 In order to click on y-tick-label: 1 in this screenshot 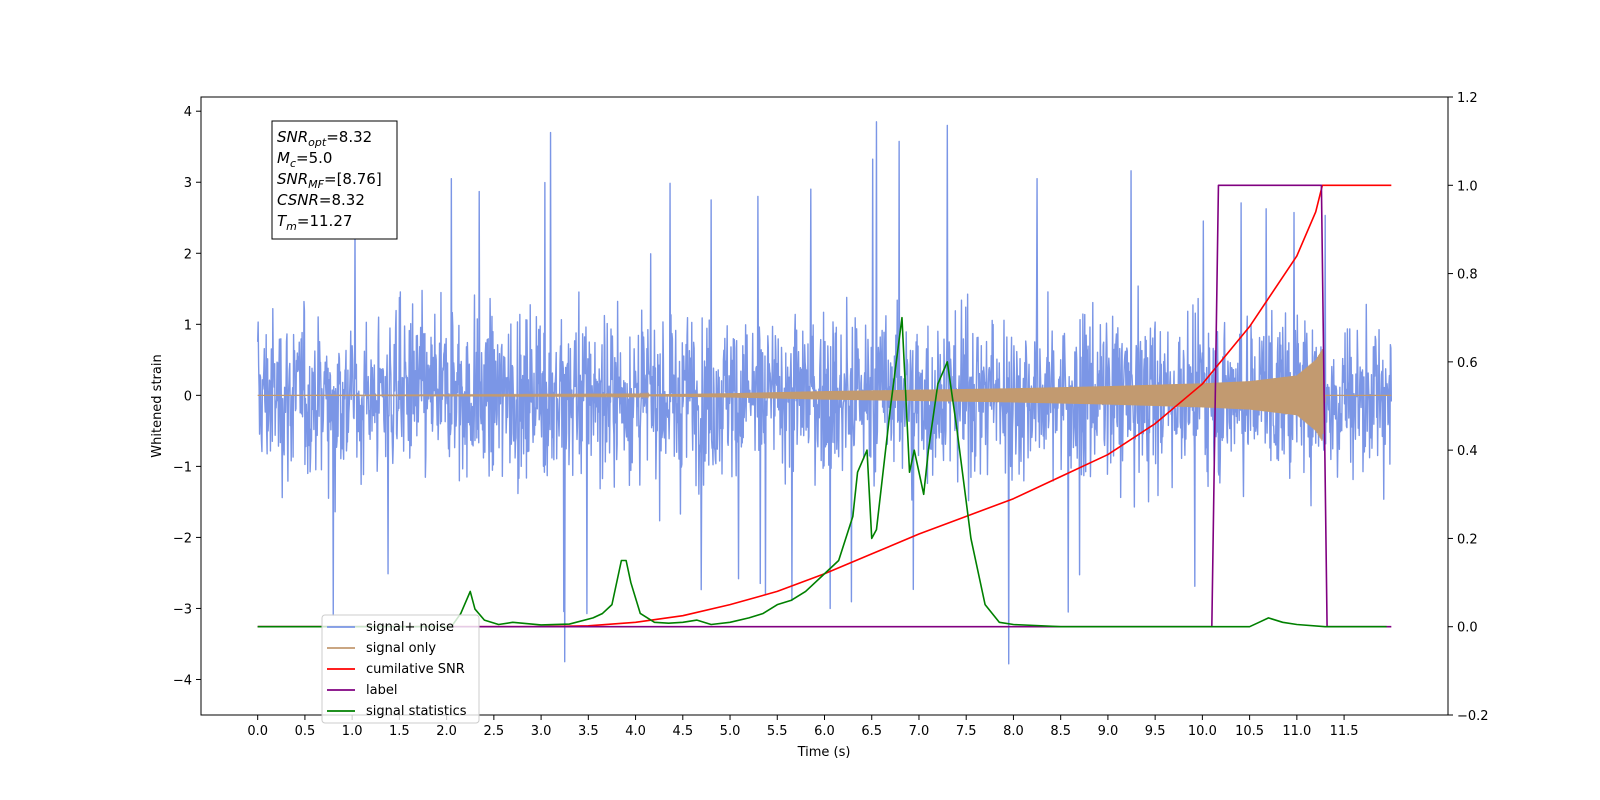, I will do `click(188, 325)`.